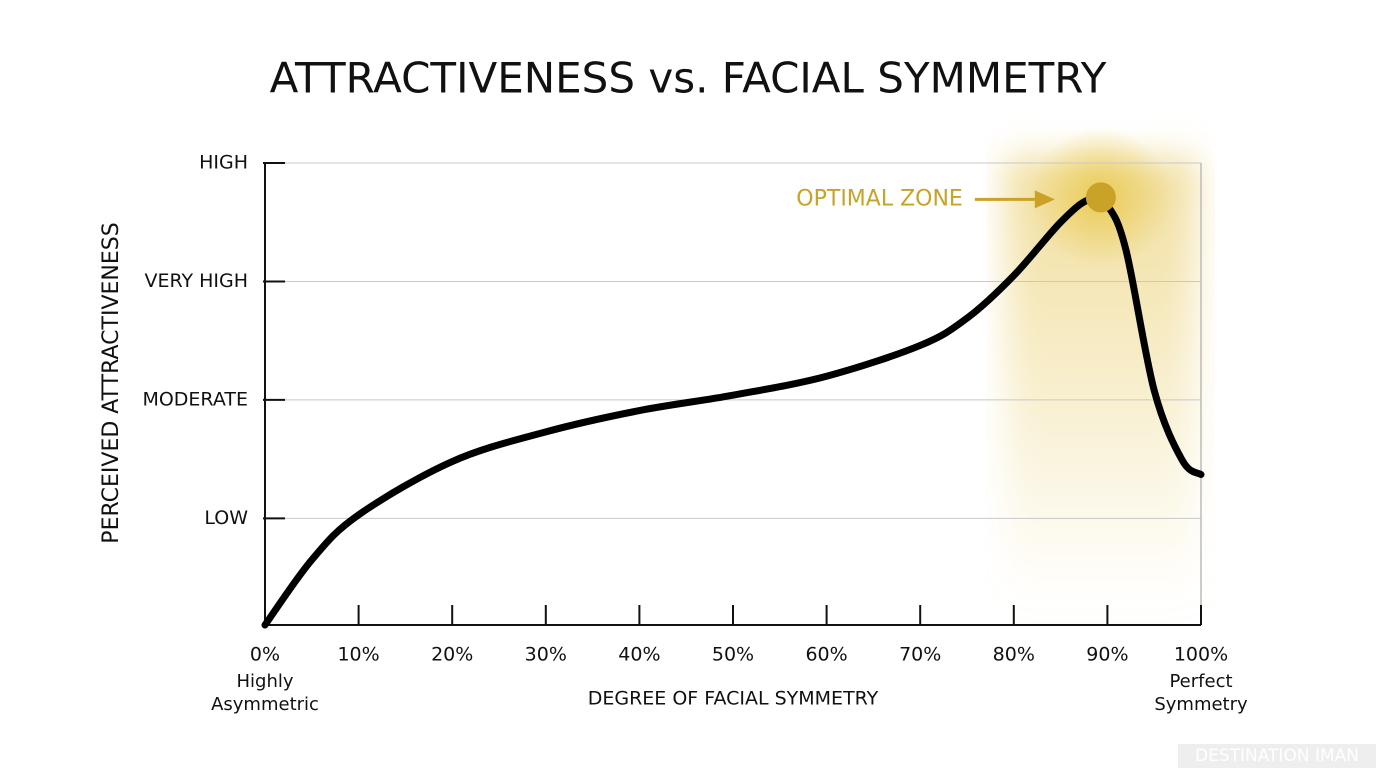 The width and height of the screenshot is (1376, 768). Describe the element at coordinates (1107, 655) in the screenshot. I see `x-tick-label: 90%` at that location.